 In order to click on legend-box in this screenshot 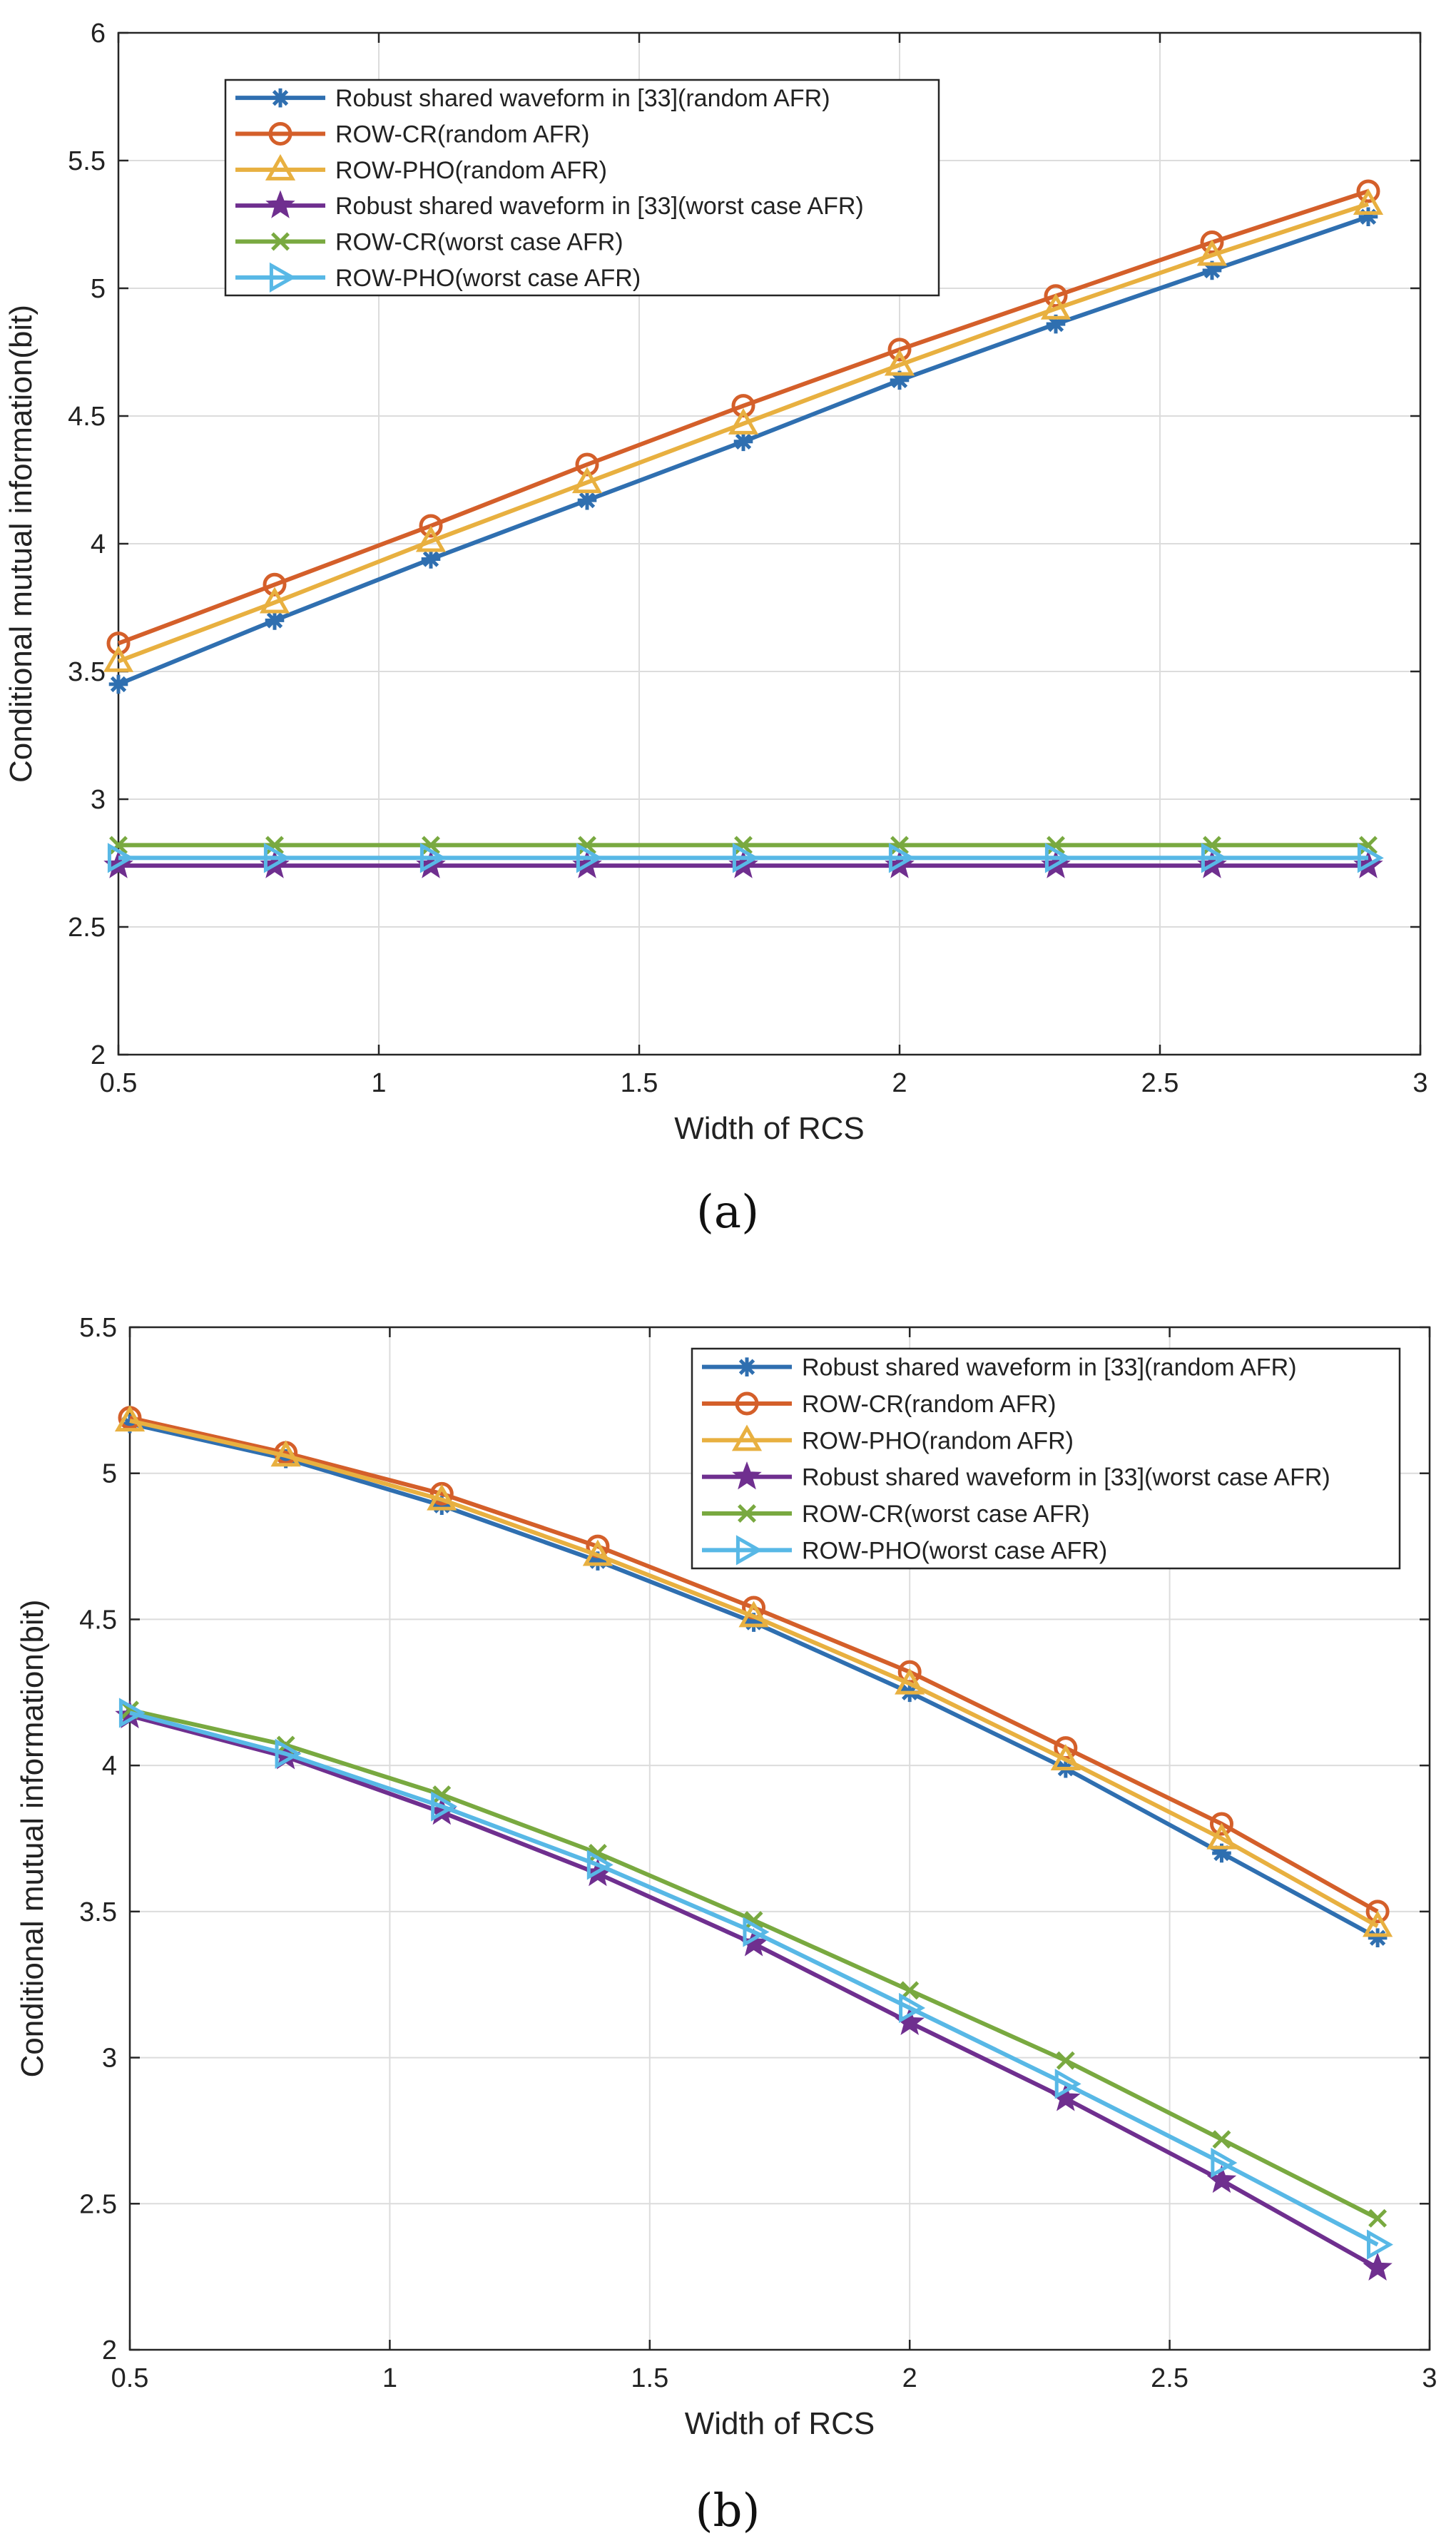, I will do `click(582, 187)`.